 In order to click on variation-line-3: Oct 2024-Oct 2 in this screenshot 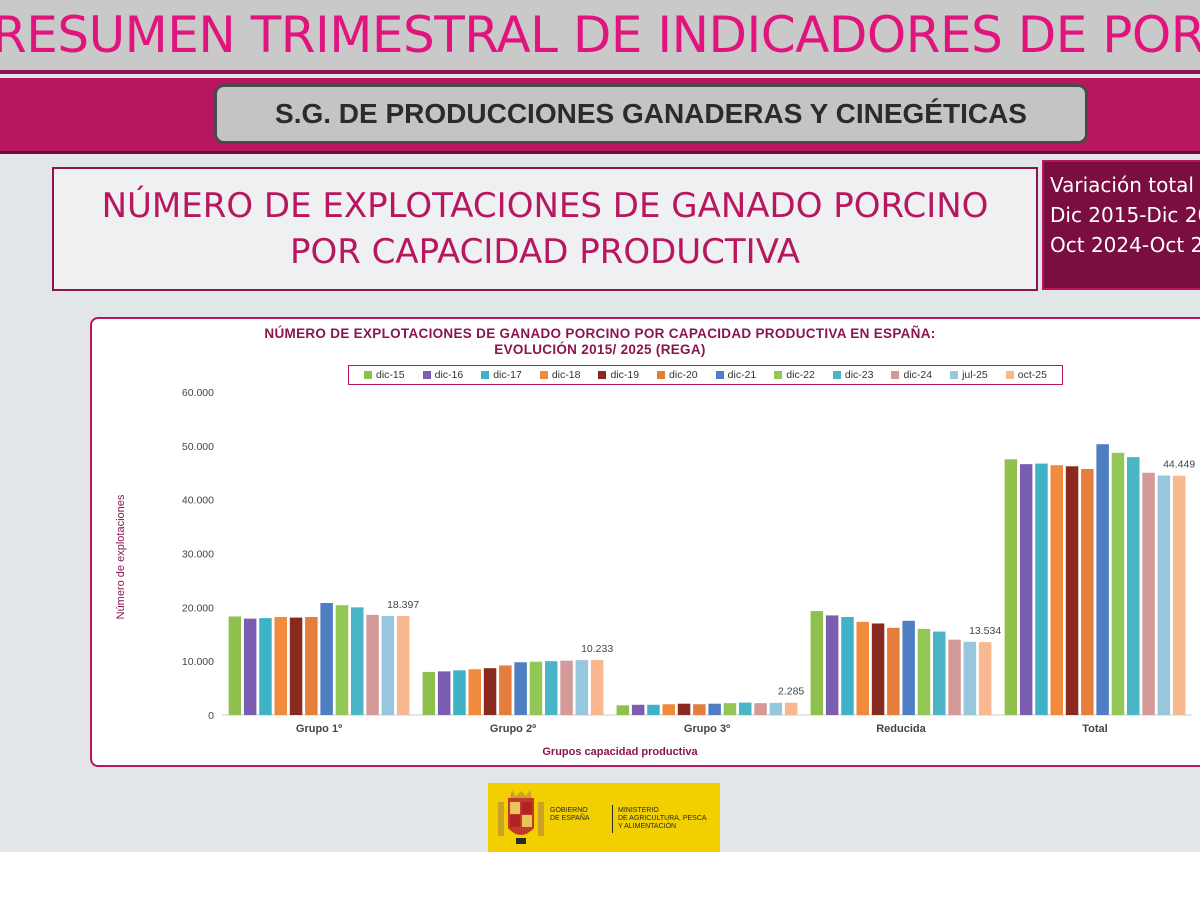, I will do `click(1125, 245)`.